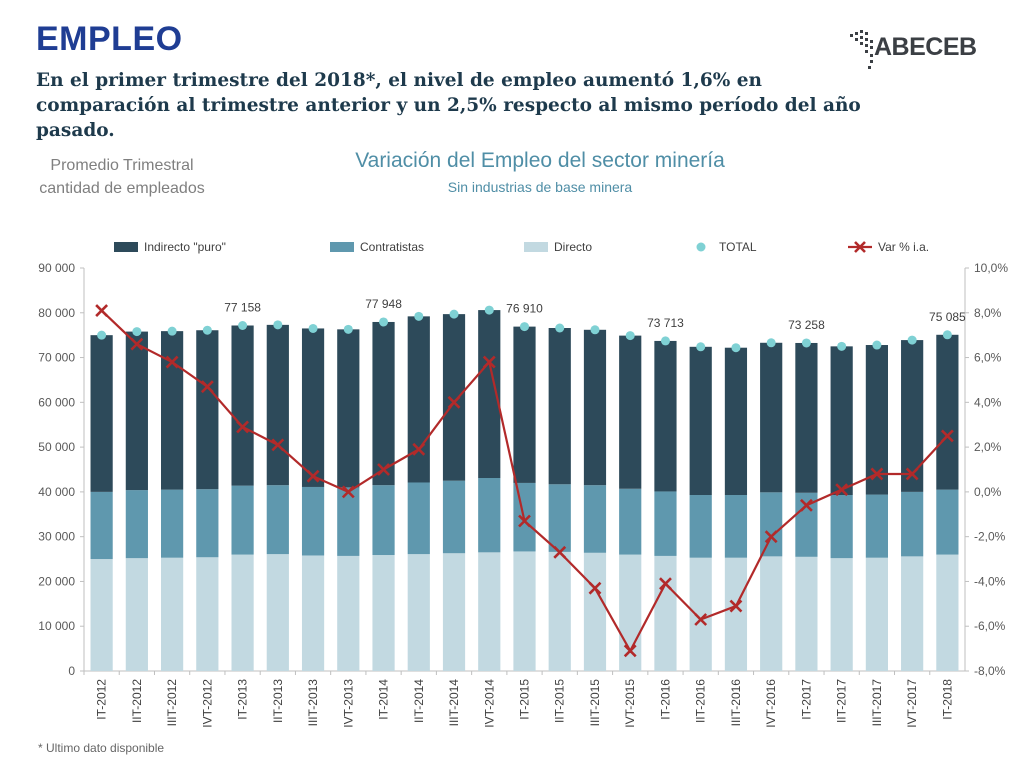 Image resolution: width=1024 pixels, height=768 pixels. Describe the element at coordinates (560, 701) in the screenshot. I see `x-tick-label: IIT-2015` at that location.